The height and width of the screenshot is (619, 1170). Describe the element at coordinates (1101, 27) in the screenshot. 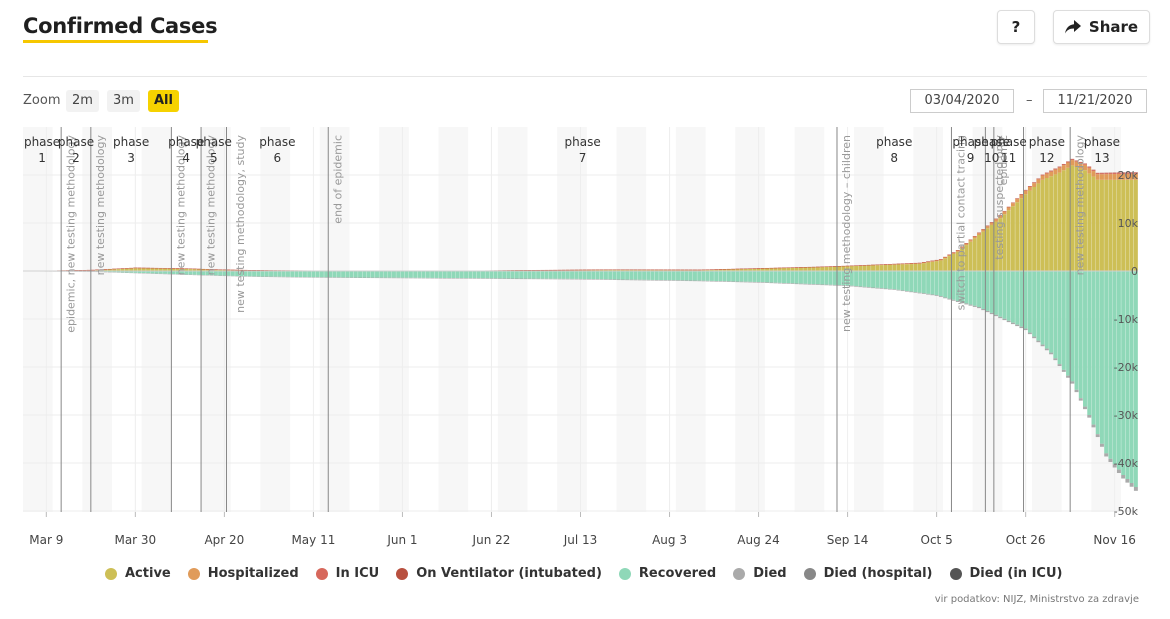

I see `share-button: Share` at that location.